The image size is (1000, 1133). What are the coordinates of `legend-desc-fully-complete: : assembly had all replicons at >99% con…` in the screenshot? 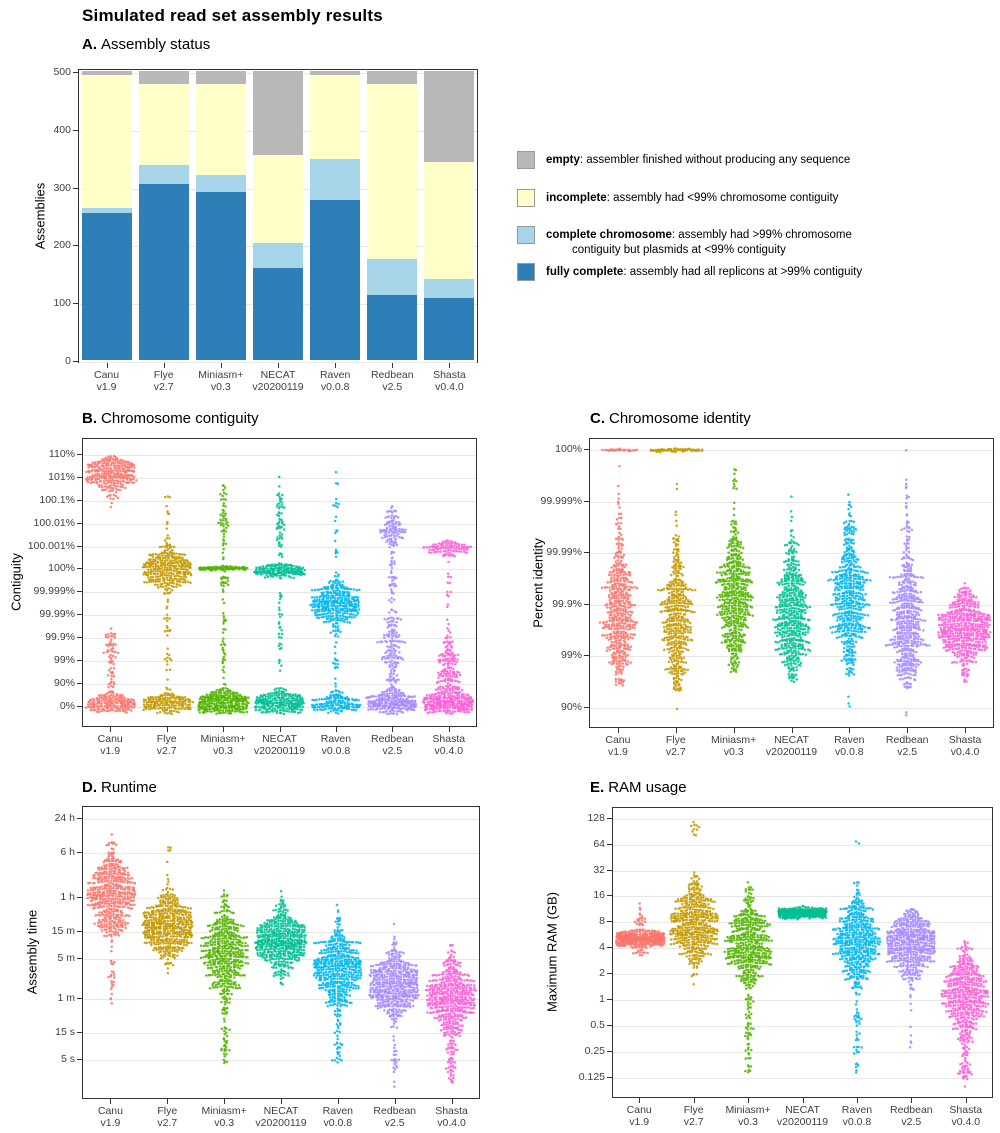 It's located at (743, 272).